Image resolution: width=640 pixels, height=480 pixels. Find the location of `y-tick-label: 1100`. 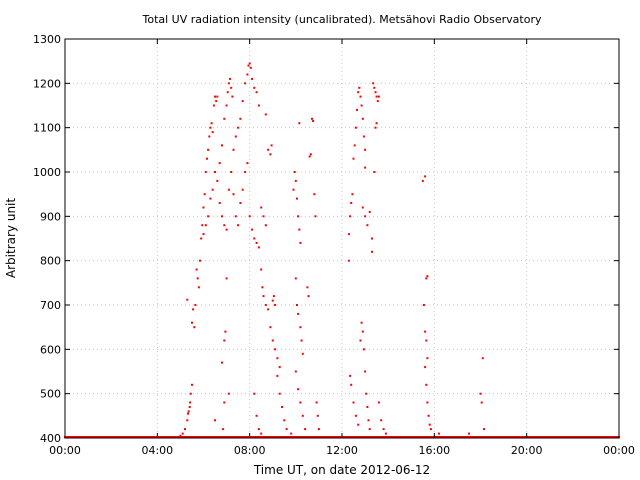

y-tick-label: 1100 is located at coordinates (47, 128).